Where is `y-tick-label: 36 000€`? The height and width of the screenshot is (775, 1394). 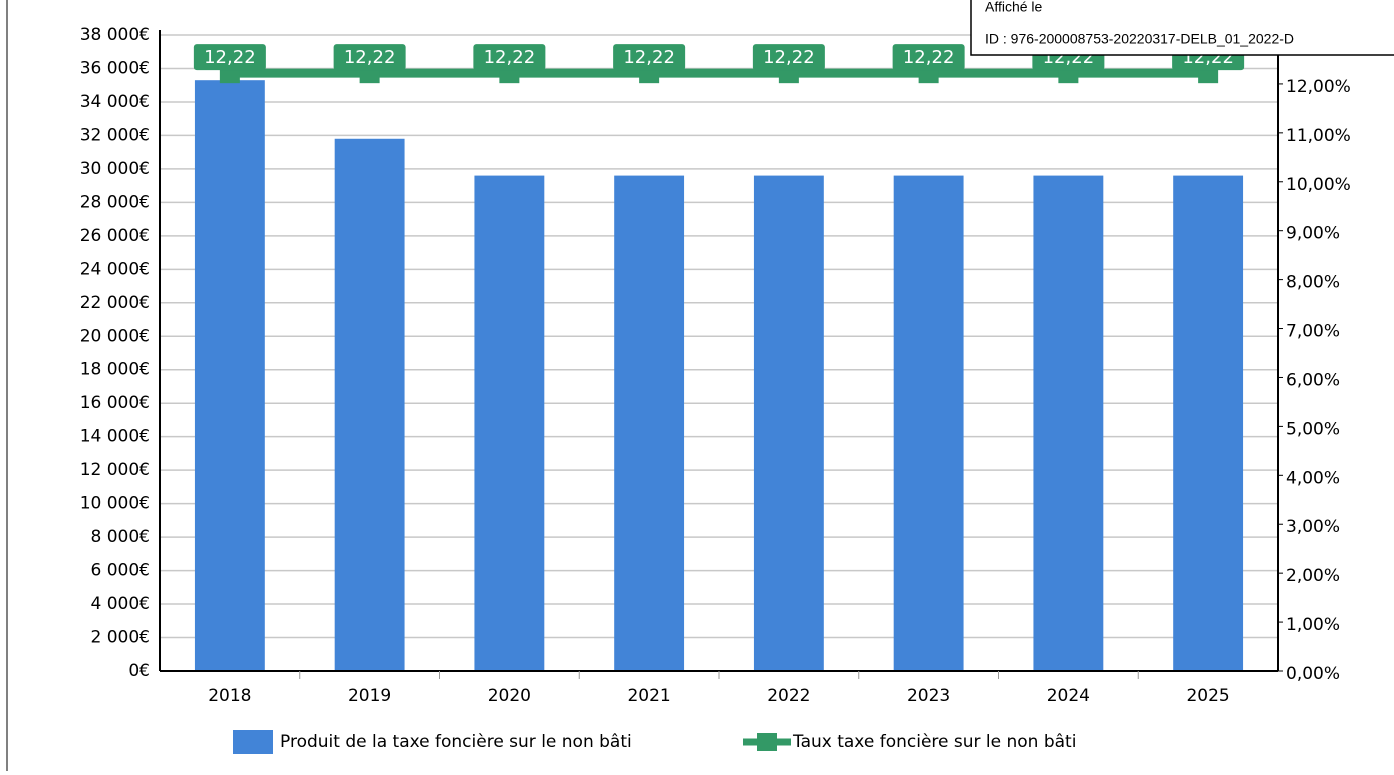 y-tick-label: 36 000€ is located at coordinates (115, 68).